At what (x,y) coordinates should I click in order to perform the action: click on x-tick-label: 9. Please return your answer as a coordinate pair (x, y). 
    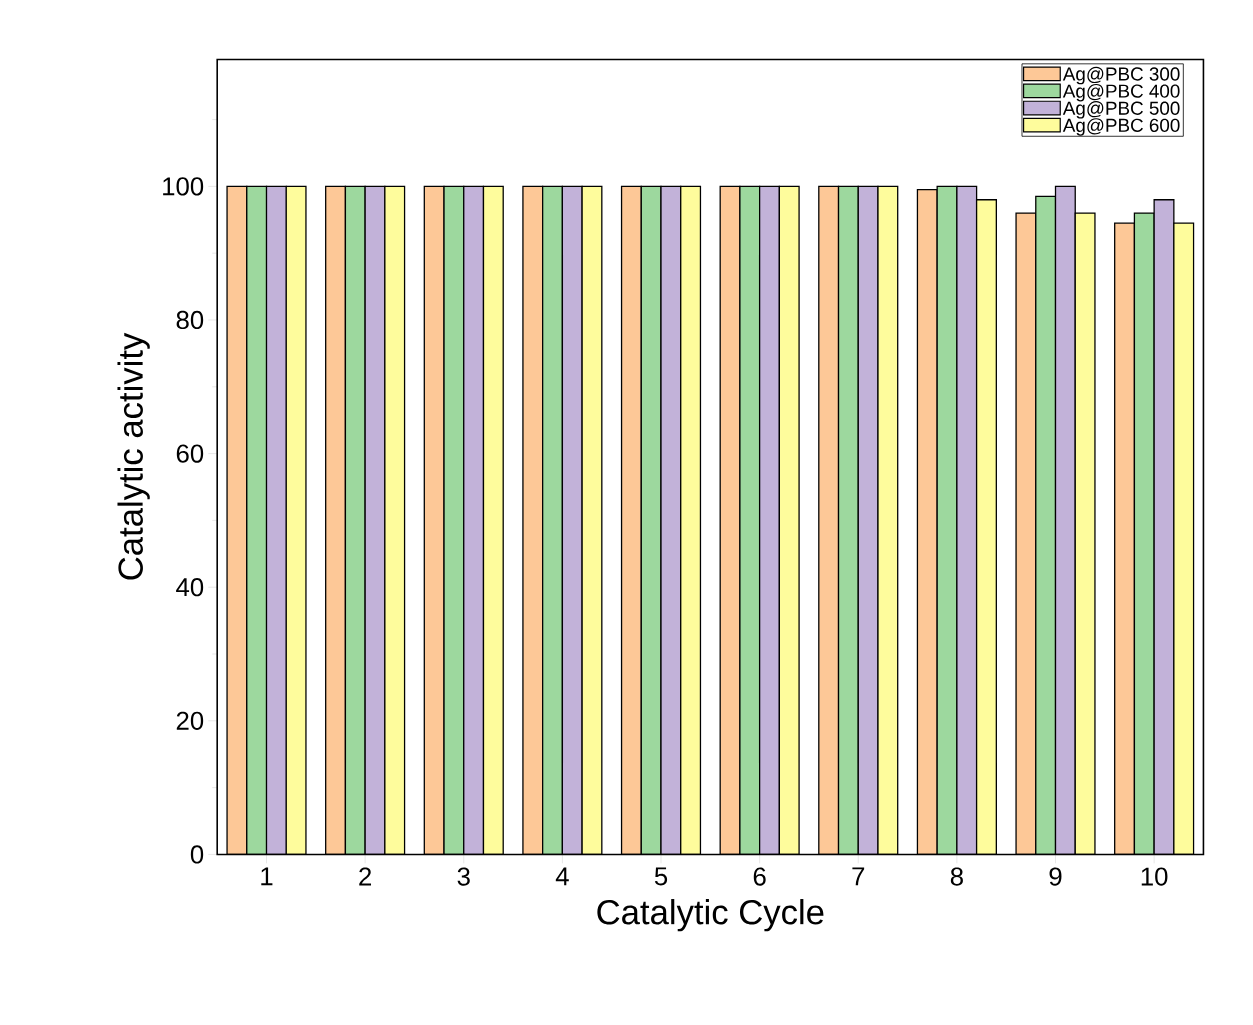
    Looking at the image, I should click on (1055, 876).